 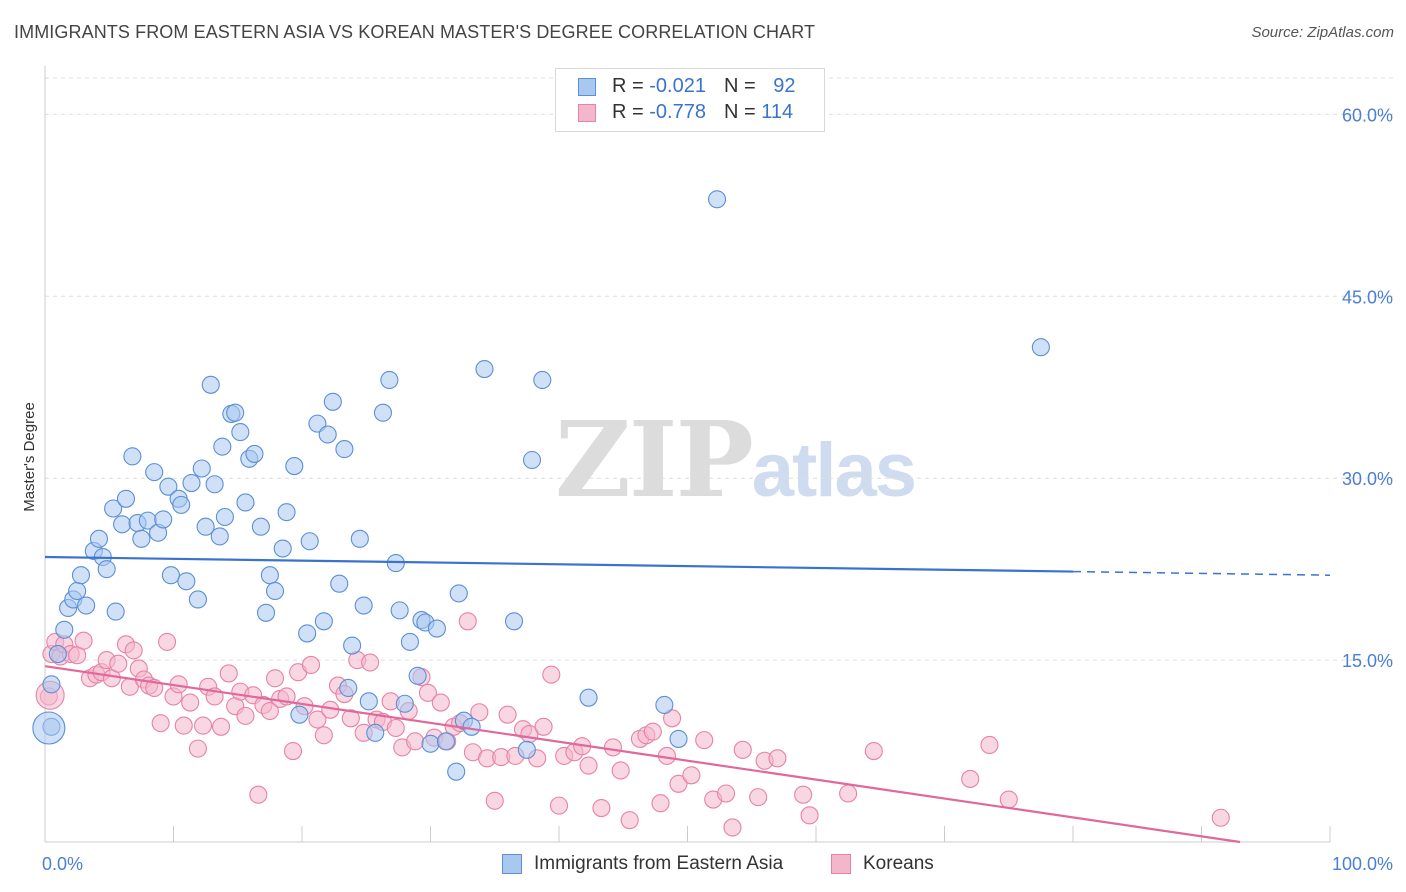 I want to click on y-tick-label: 60.0%, so click(x=1367, y=115).